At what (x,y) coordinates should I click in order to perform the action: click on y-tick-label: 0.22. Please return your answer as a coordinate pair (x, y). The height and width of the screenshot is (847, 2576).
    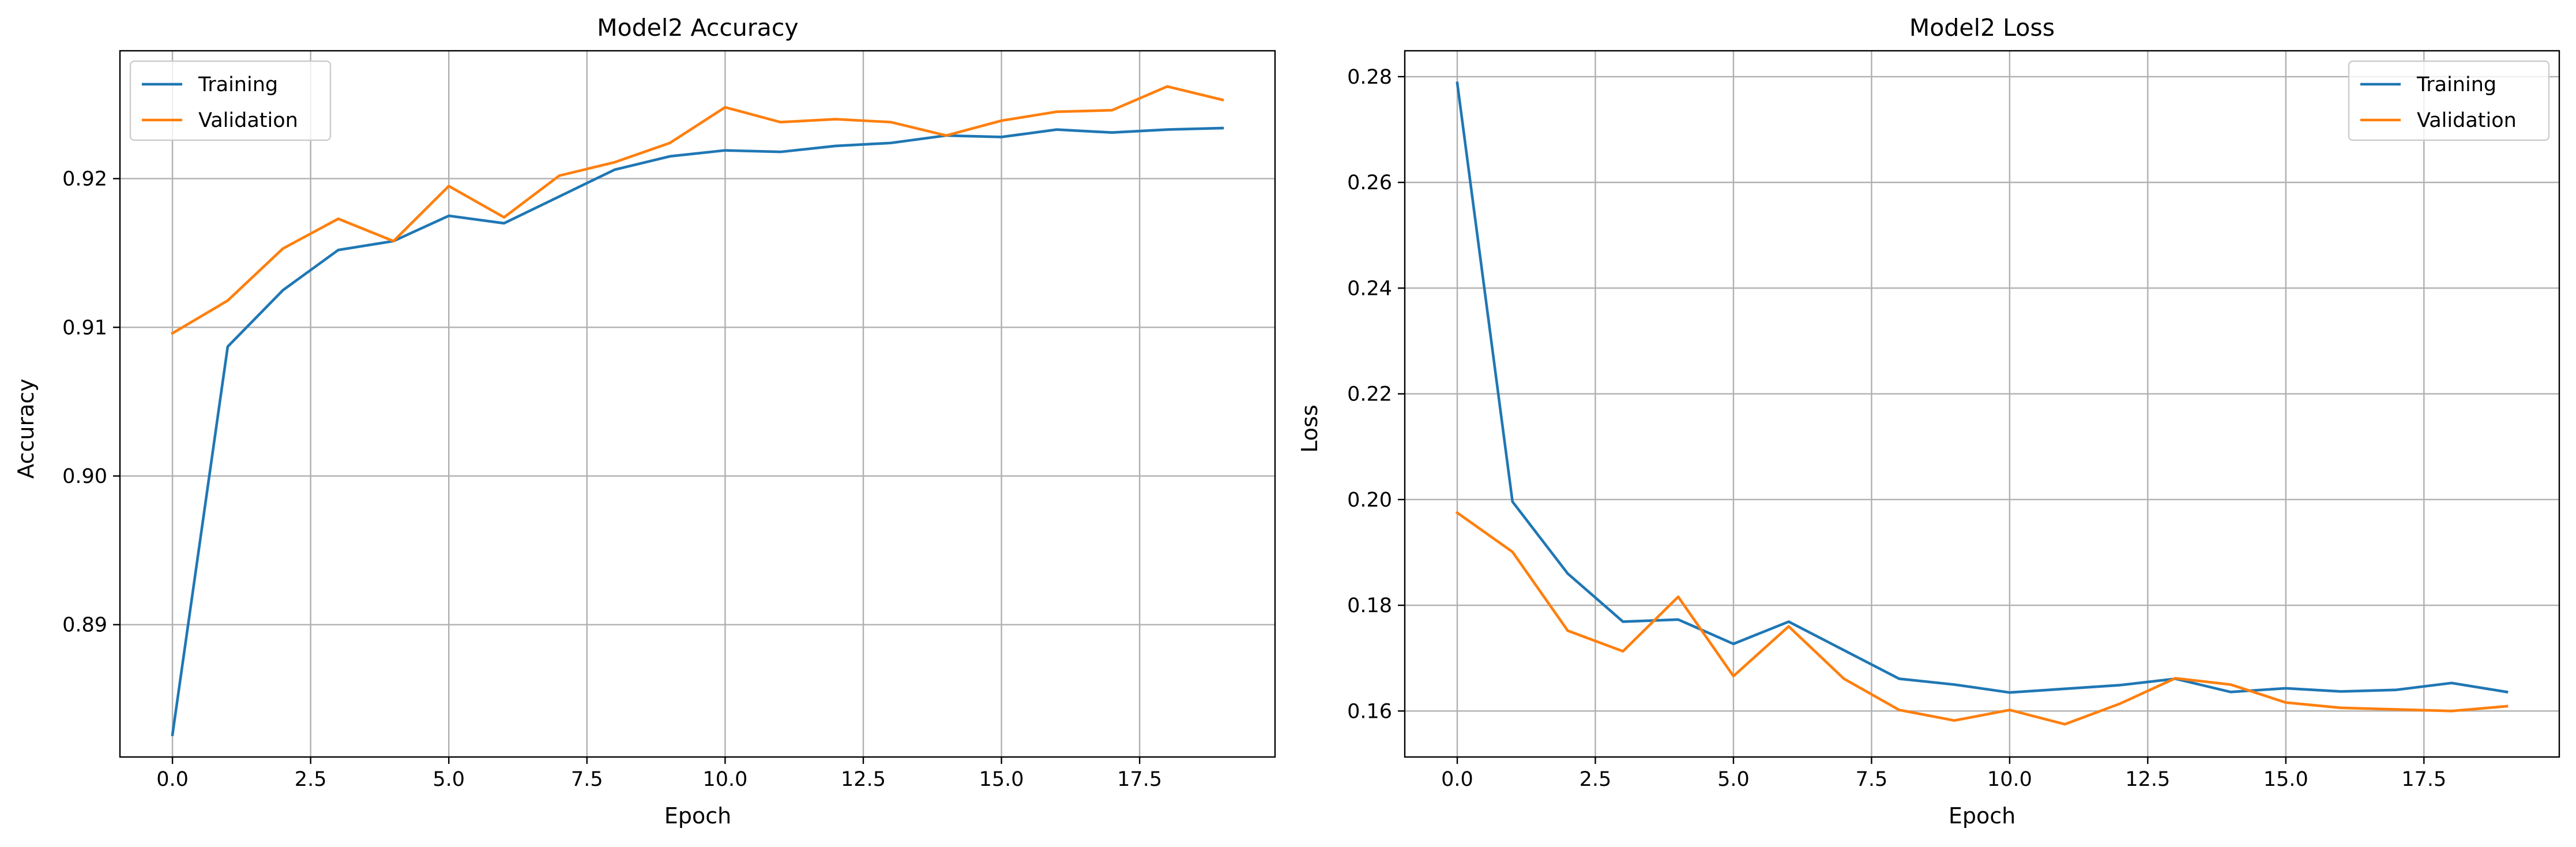
    Looking at the image, I should click on (1369, 394).